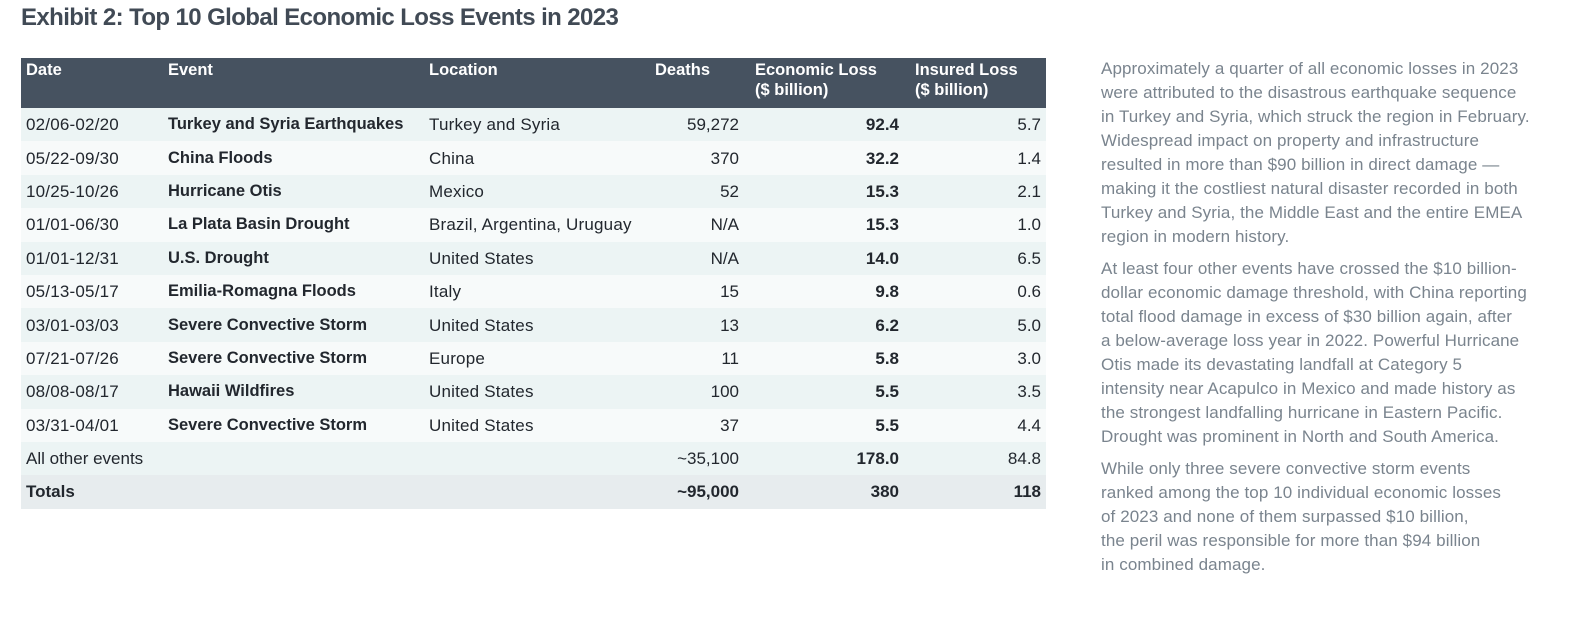 The image size is (1580, 635). I want to click on cell-deaths: 370, so click(724, 158).